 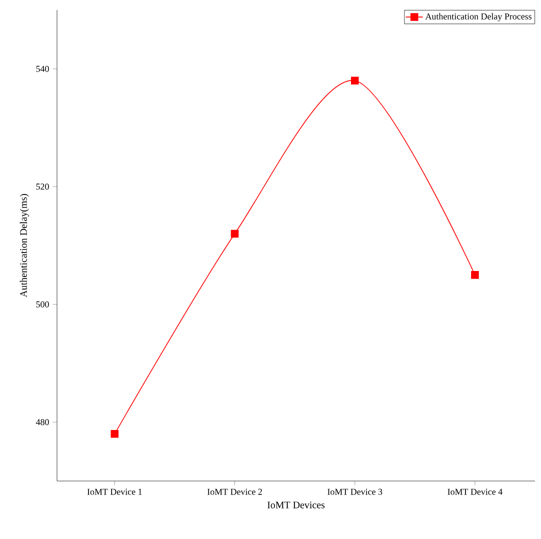 I want to click on legend-label: Authentication Delay Process, so click(x=478, y=17).